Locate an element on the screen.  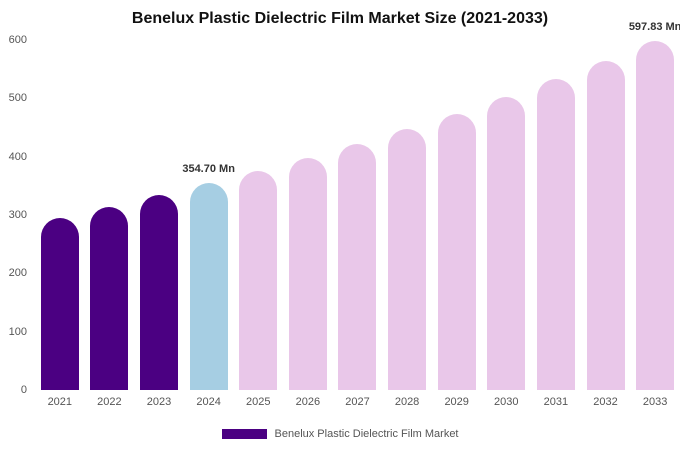
x-tick-label: 2025 is located at coordinates (258, 402).